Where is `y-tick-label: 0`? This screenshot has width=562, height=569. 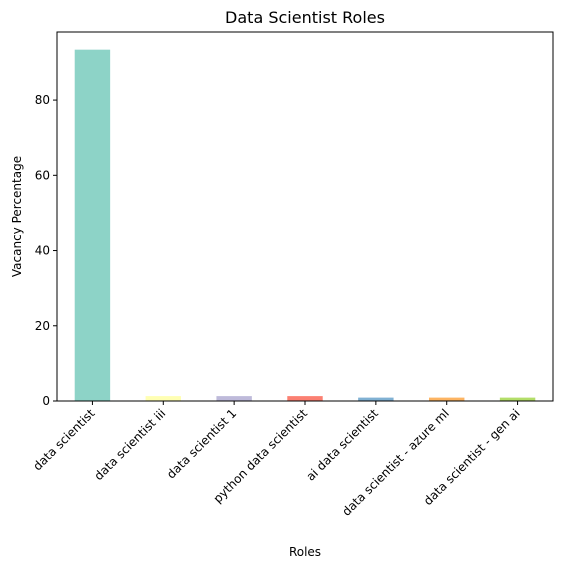 y-tick-label: 0 is located at coordinates (46, 401).